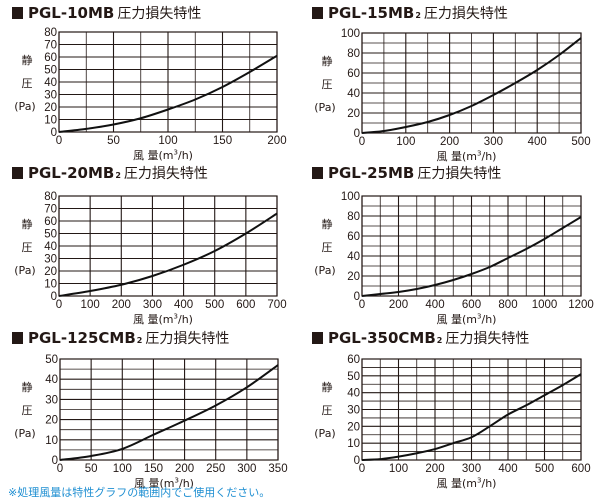 The height and width of the screenshot is (502, 600). What do you see at coordinates (371, 173) in the screenshot?
I see `model-name: PGL-25MB` at bounding box center [371, 173].